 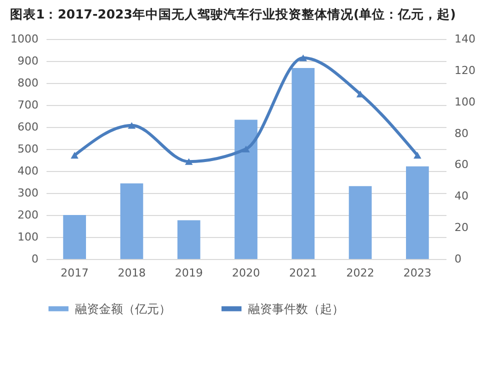 I want to click on y-tick-label: 600, so click(x=28, y=127).